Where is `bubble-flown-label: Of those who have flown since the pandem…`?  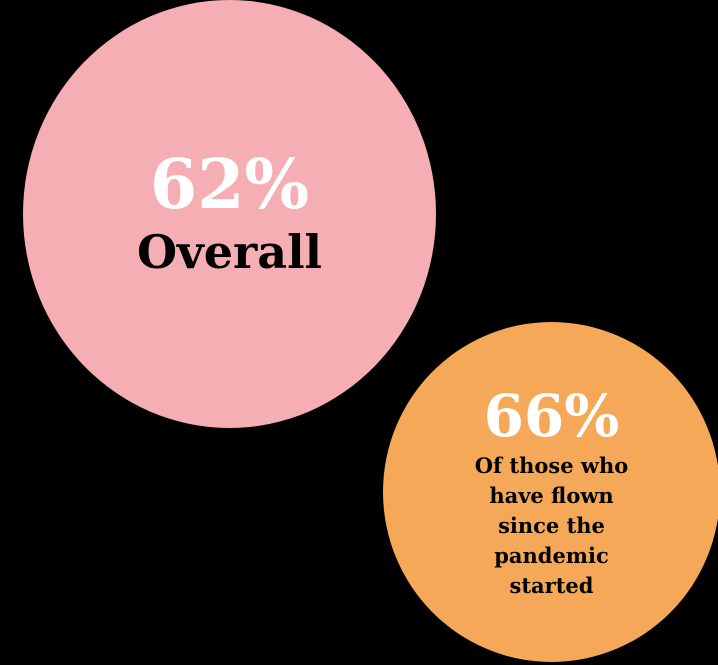
bubble-flown-label: Of those who have flown since the pandem… is located at coordinates (551, 525).